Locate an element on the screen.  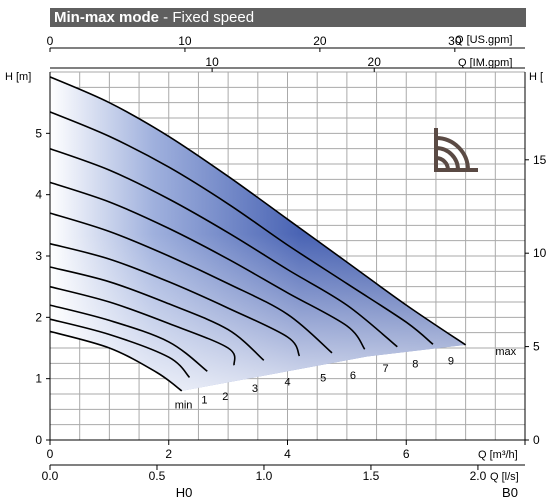
top-usgpm-tick-label: 20 is located at coordinates (320, 41).